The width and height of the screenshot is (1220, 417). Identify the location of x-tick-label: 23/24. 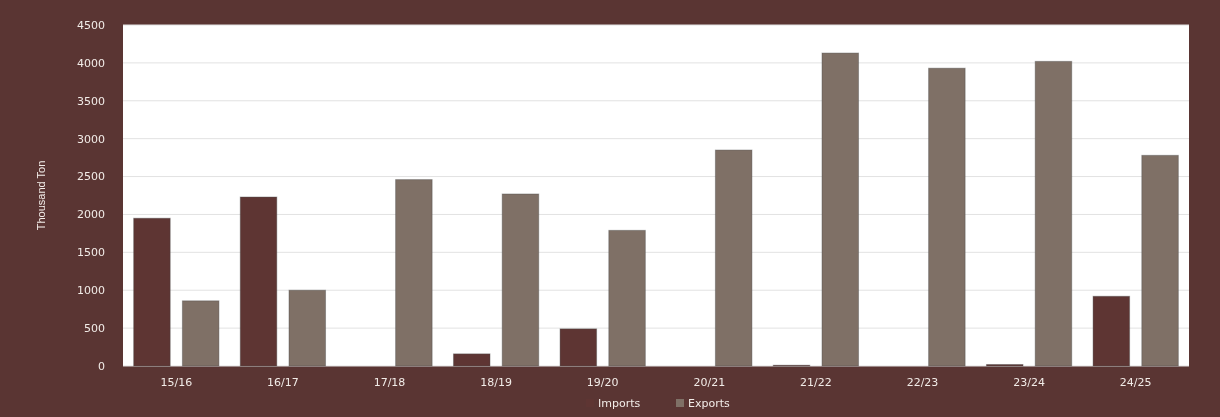
(1029, 382).